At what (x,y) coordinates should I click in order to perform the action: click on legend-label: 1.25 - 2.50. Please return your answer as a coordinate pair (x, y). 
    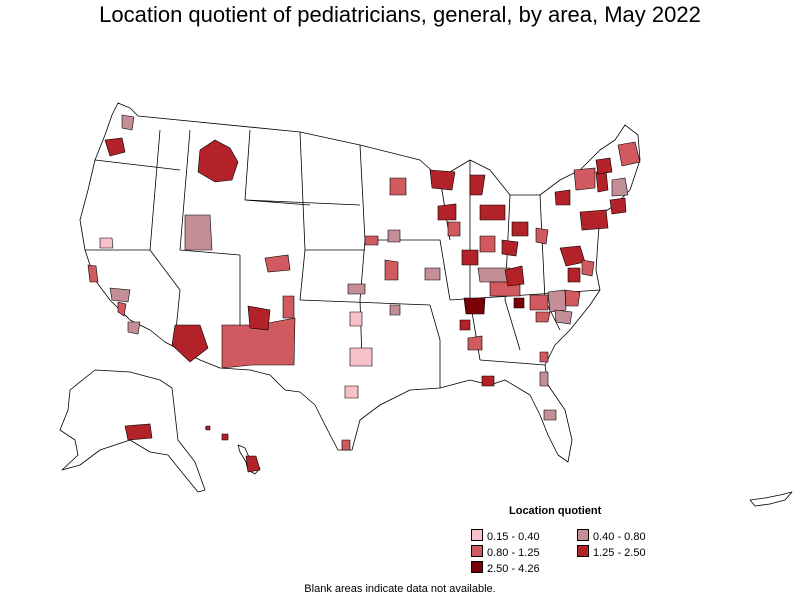
    Looking at the image, I should click on (619, 553).